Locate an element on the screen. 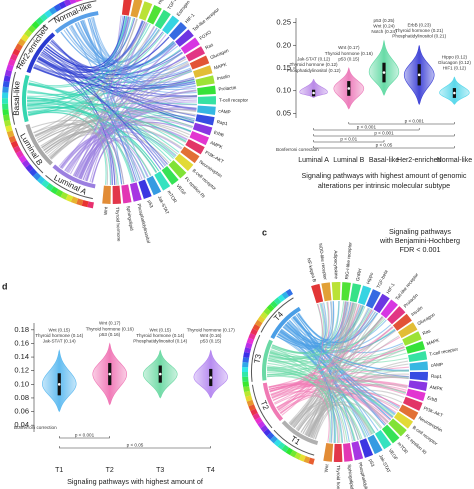 The height and width of the screenshot is (489, 474). p-value: p < 0.05 is located at coordinates (135, 445).